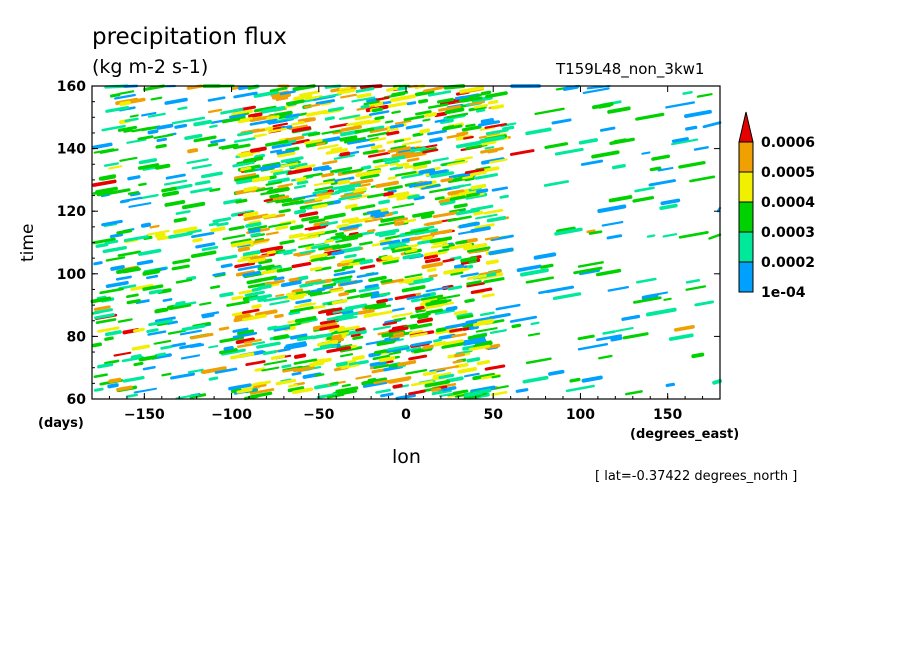 The image size is (904, 654). I want to click on run-label: T159L48_non_3kw1, so click(630, 69).